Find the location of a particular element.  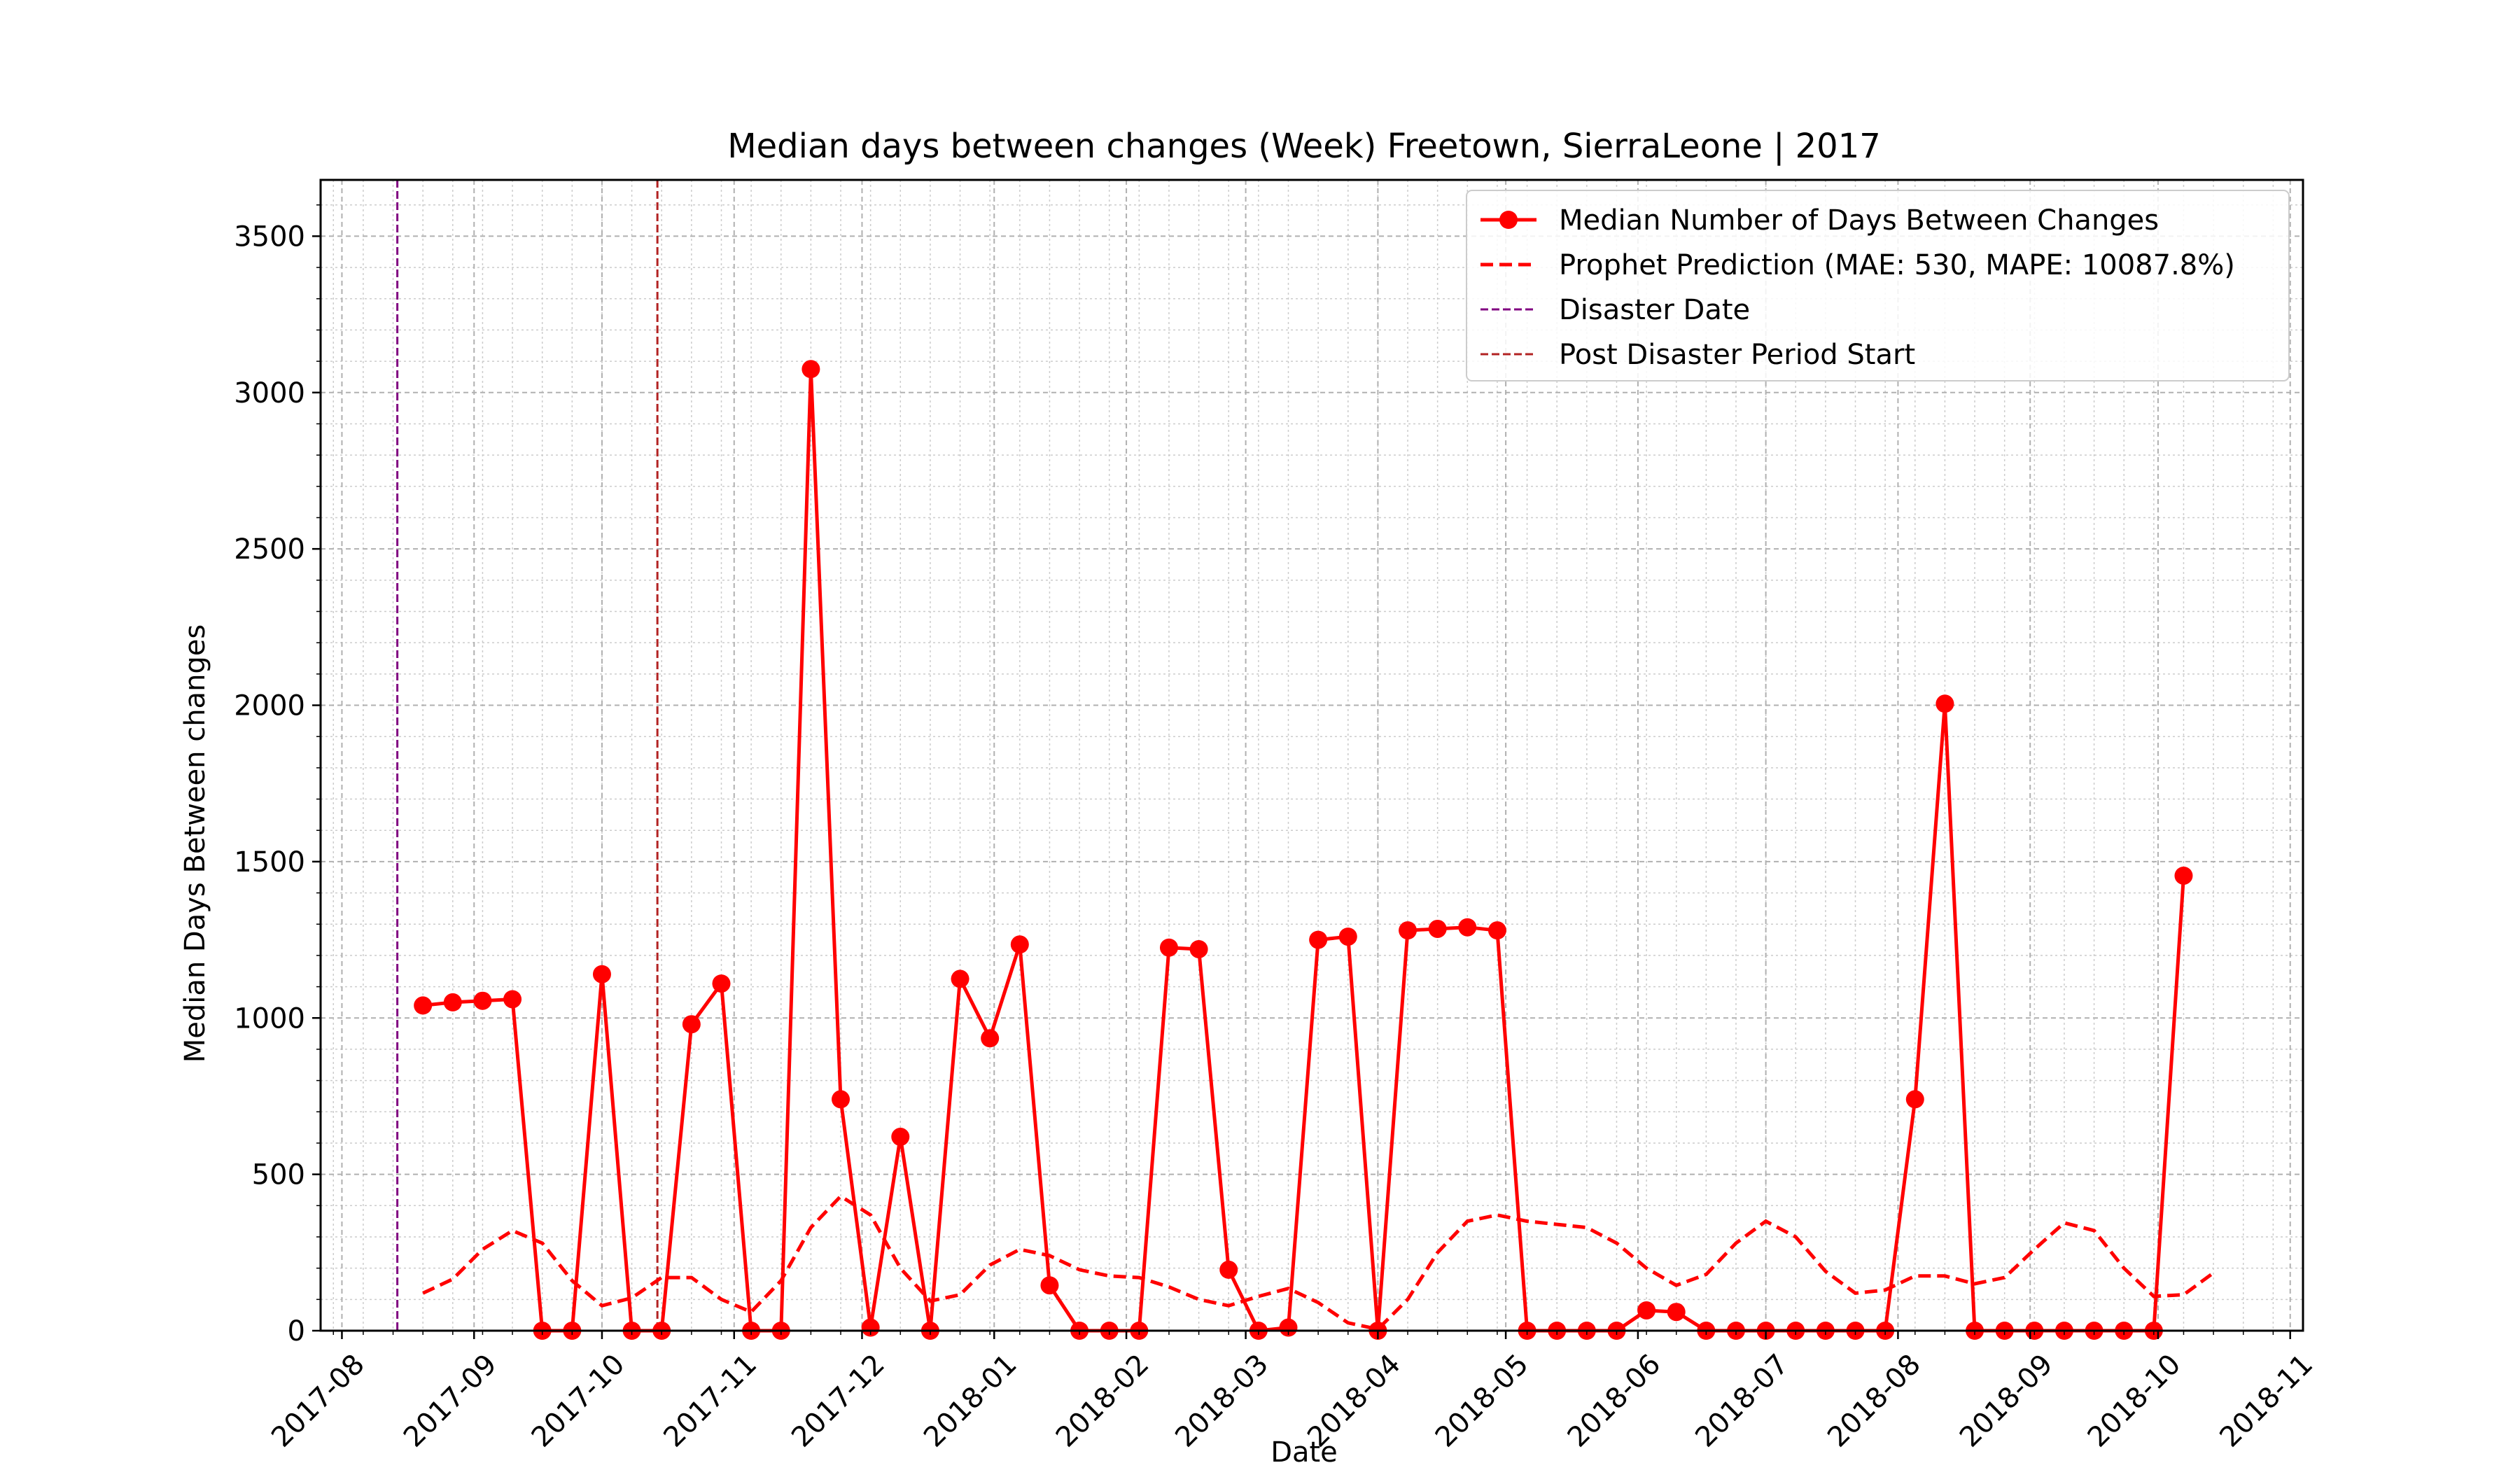

prophet-prediction-line is located at coordinates (1318, 1262).